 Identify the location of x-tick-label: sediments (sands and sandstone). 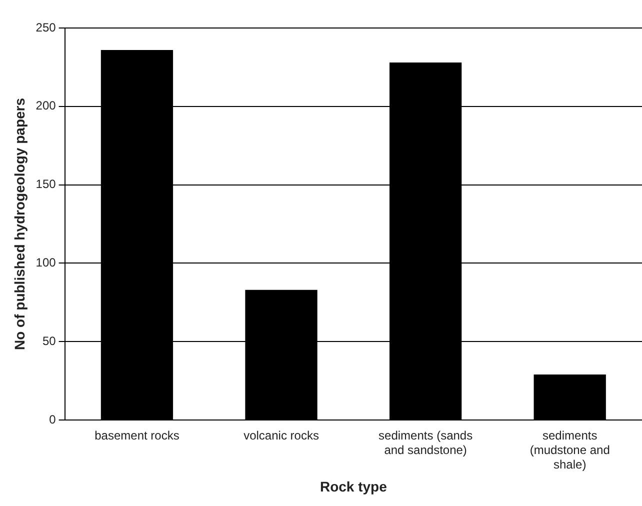
(425, 442).